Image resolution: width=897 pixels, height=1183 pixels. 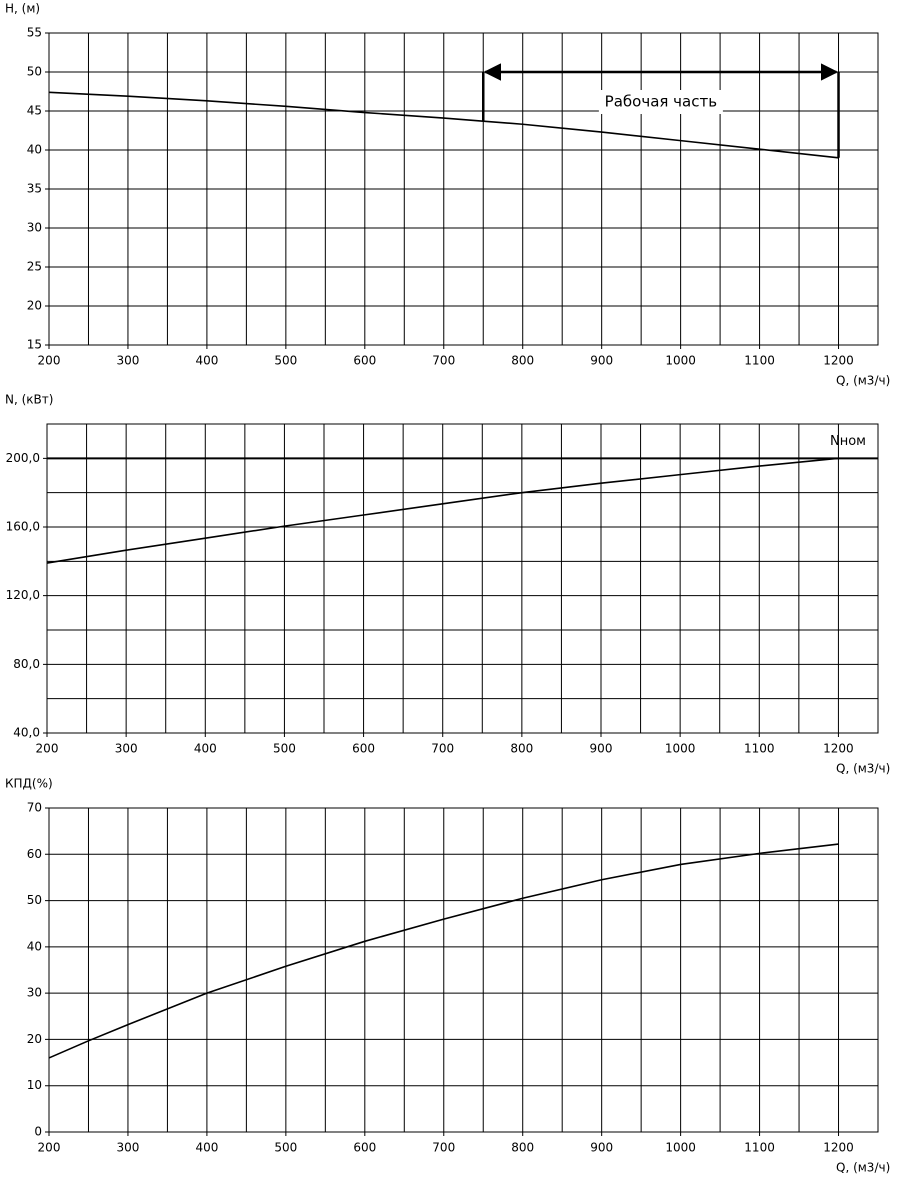 I want to click on y-tick-label: 45, so click(x=34, y=111).